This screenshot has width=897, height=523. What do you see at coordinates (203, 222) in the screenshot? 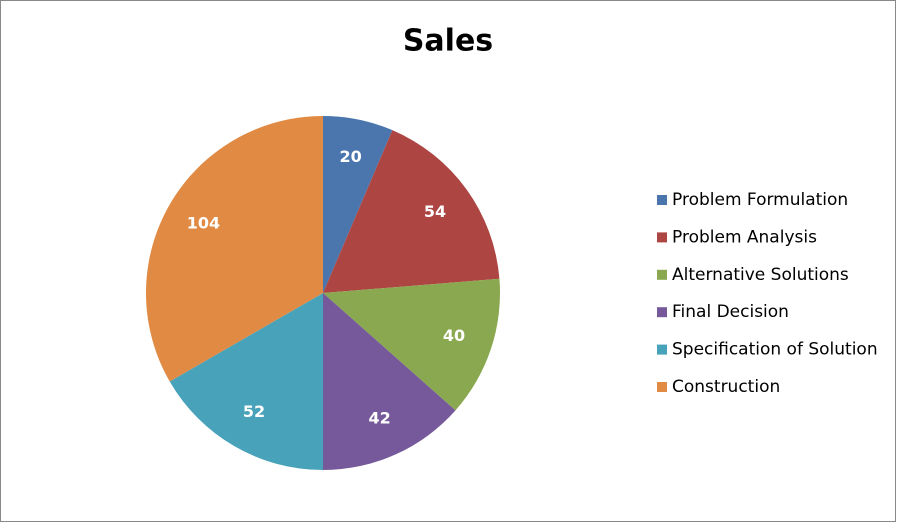
I see `data-label: 104` at bounding box center [203, 222].